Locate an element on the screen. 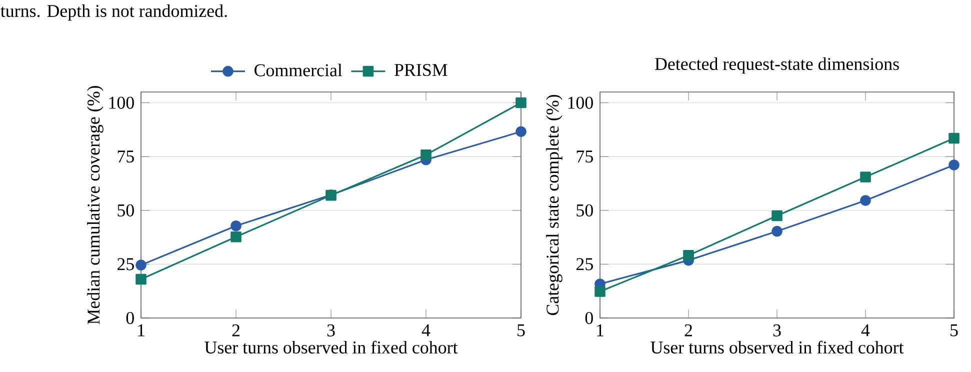 The width and height of the screenshot is (971, 372). y-axis-title: Median cumulative coverage (%) is located at coordinates (95, 205).